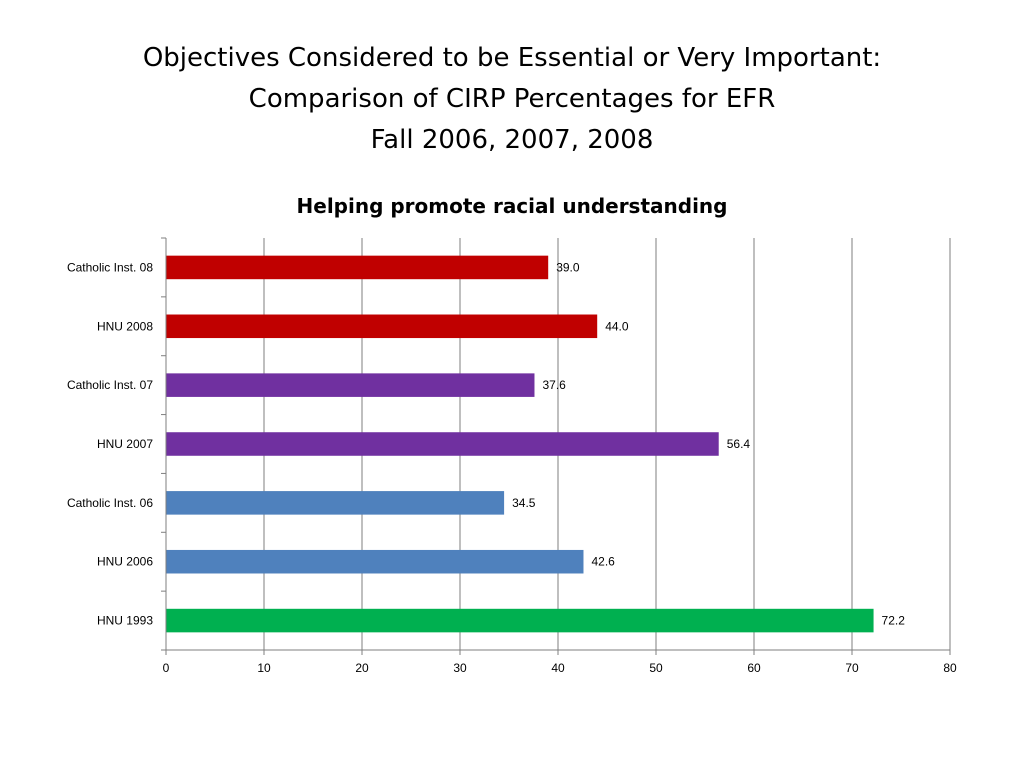 This screenshot has height=768, width=1024. What do you see at coordinates (603, 562) in the screenshot?
I see `data-label: 42.6` at bounding box center [603, 562].